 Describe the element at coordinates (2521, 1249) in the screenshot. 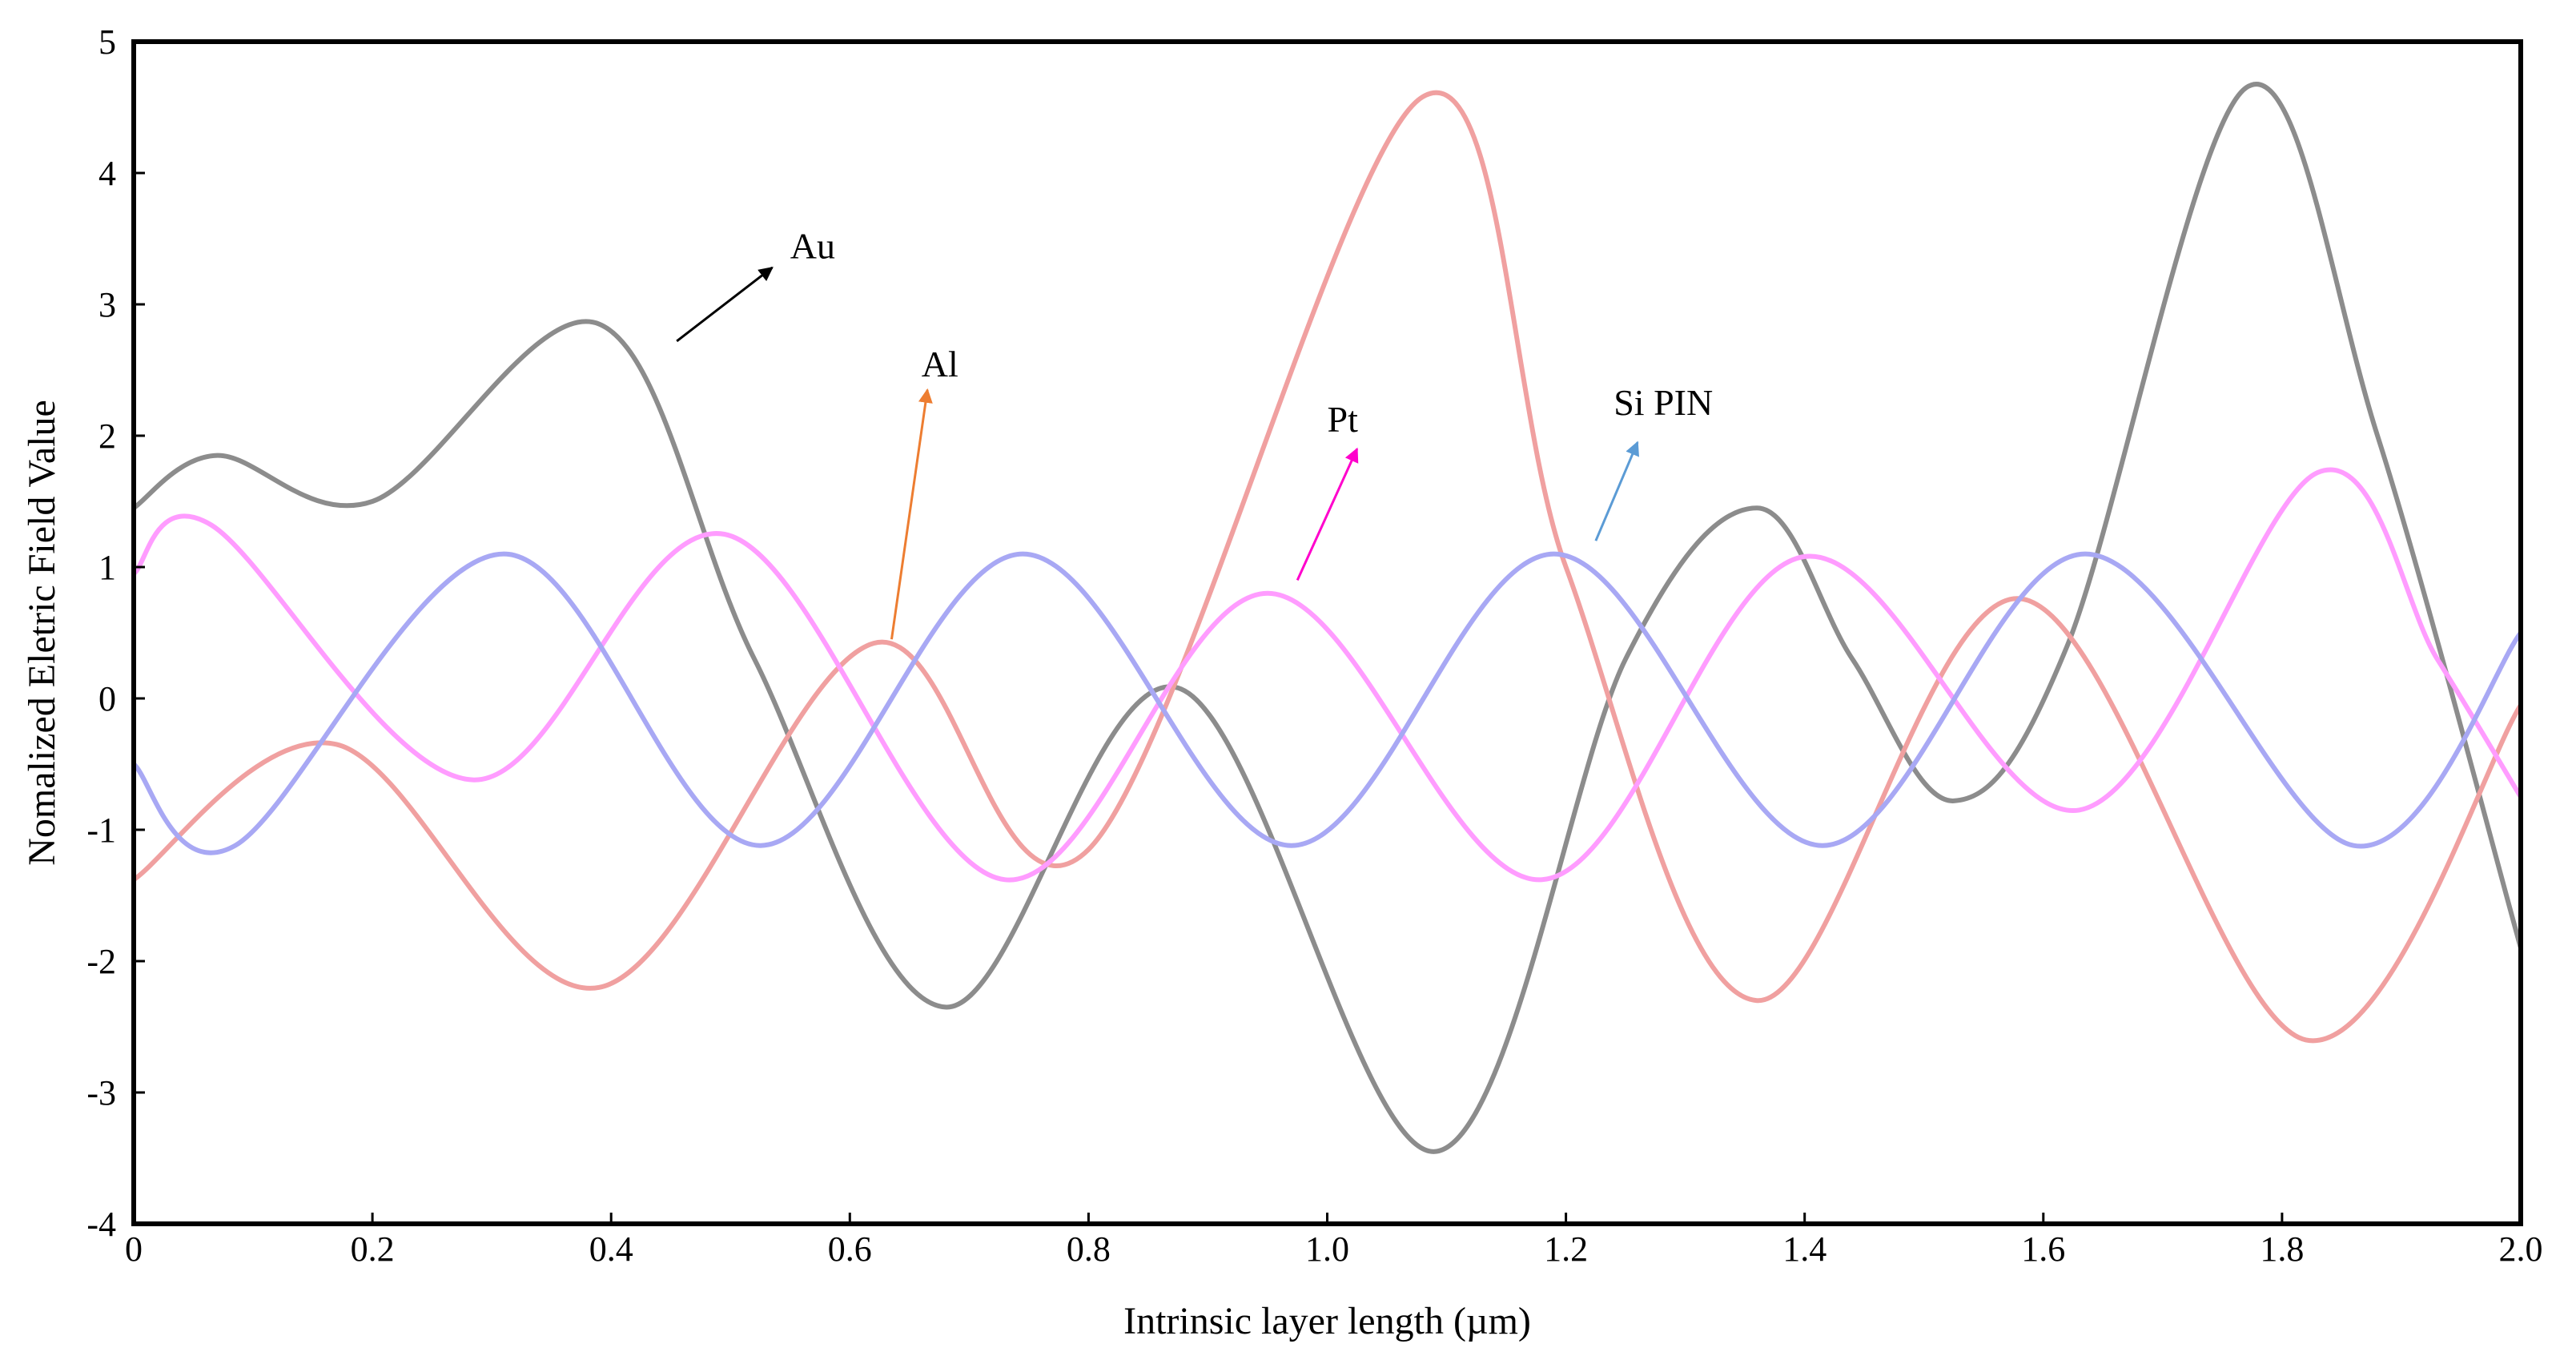

I see `x-tick-label: 2.0` at that location.